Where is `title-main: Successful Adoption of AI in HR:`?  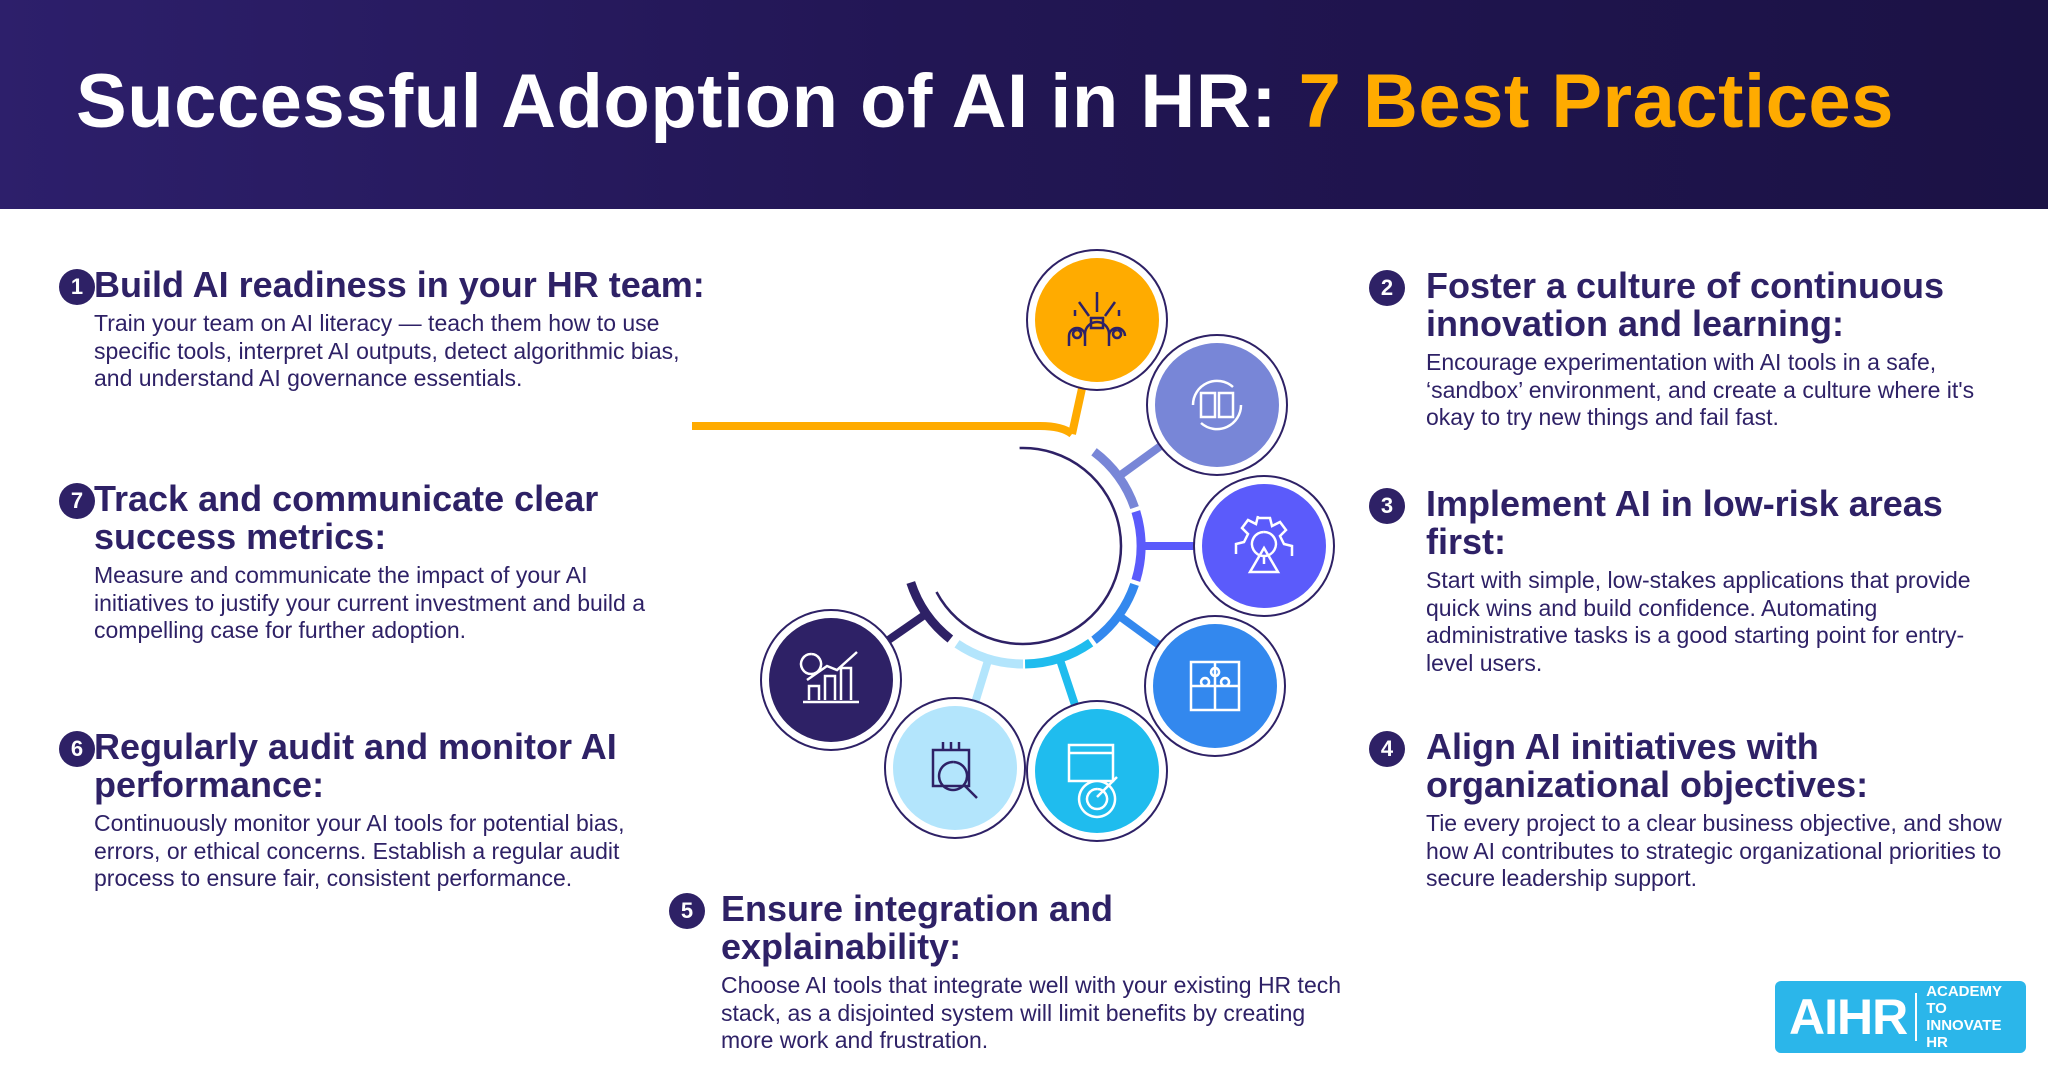
title-main: Successful Adoption of AI in HR: is located at coordinates (687, 101).